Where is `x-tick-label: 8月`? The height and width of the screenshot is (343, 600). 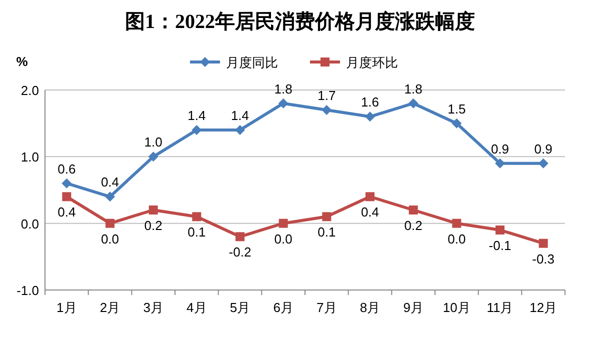 x-tick-label: 8月 is located at coordinates (370, 307).